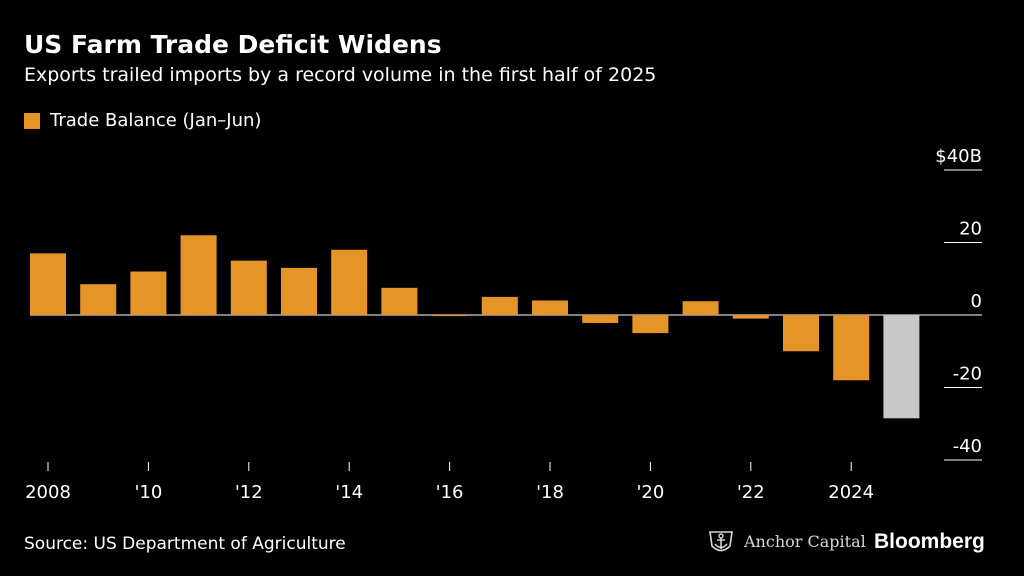 The height and width of the screenshot is (576, 1024). What do you see at coordinates (399, 301) in the screenshot?
I see `bar-2015` at bounding box center [399, 301].